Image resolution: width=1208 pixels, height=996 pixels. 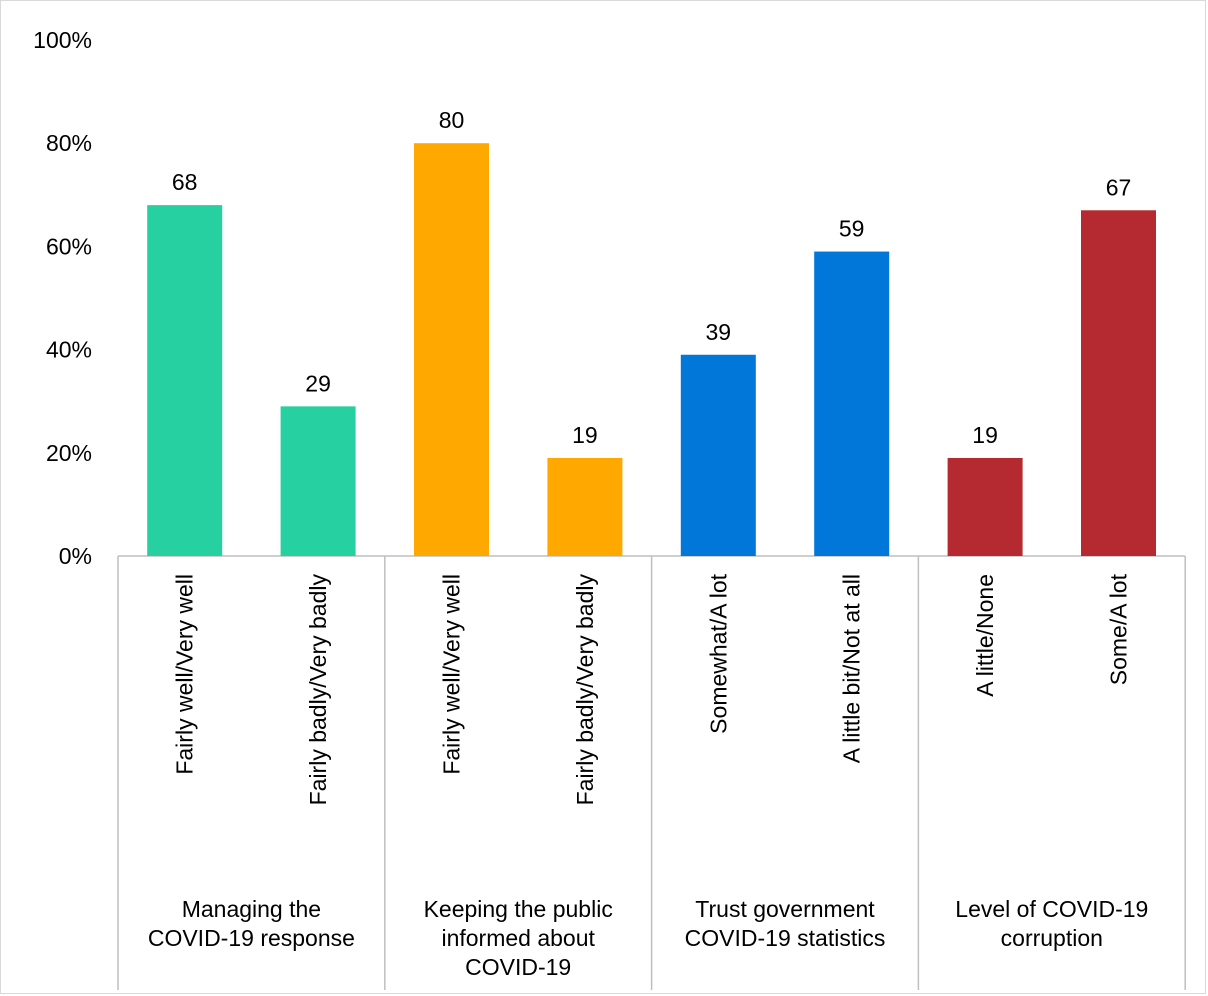 What do you see at coordinates (1119, 629) in the screenshot?
I see `category-label: Some/A lot` at bounding box center [1119, 629].